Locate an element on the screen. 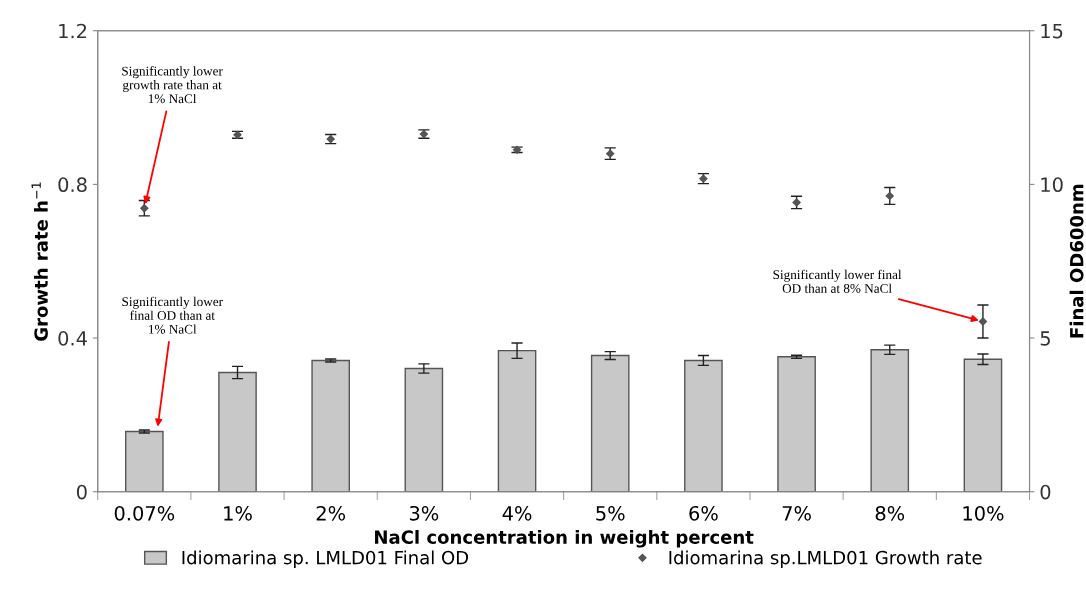 The height and width of the screenshot is (591, 1086). x-tick-label: 0.07% is located at coordinates (144, 513).